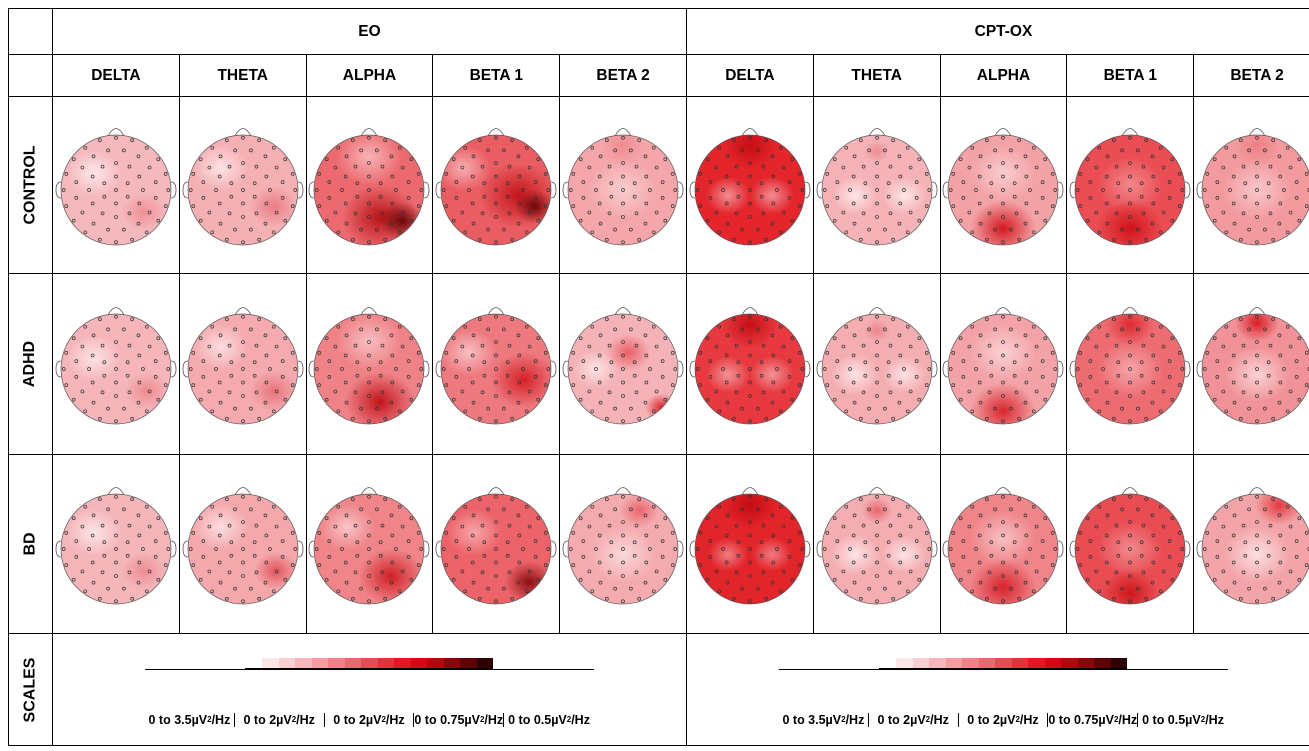 The image size is (1309, 751). What do you see at coordinates (31, 32) in the screenshot?
I see `corner-cell` at bounding box center [31, 32].